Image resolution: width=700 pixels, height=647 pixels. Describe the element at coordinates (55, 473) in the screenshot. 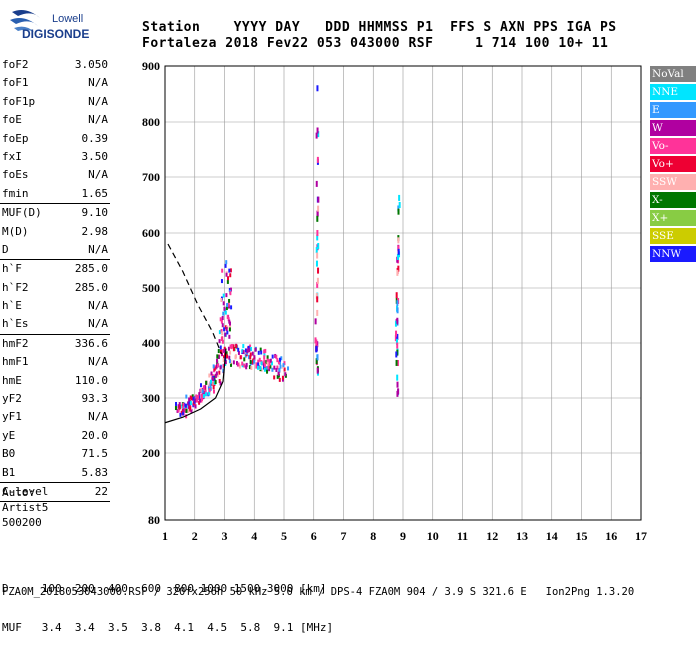

I see `param-row: B1 5.83` at that location.